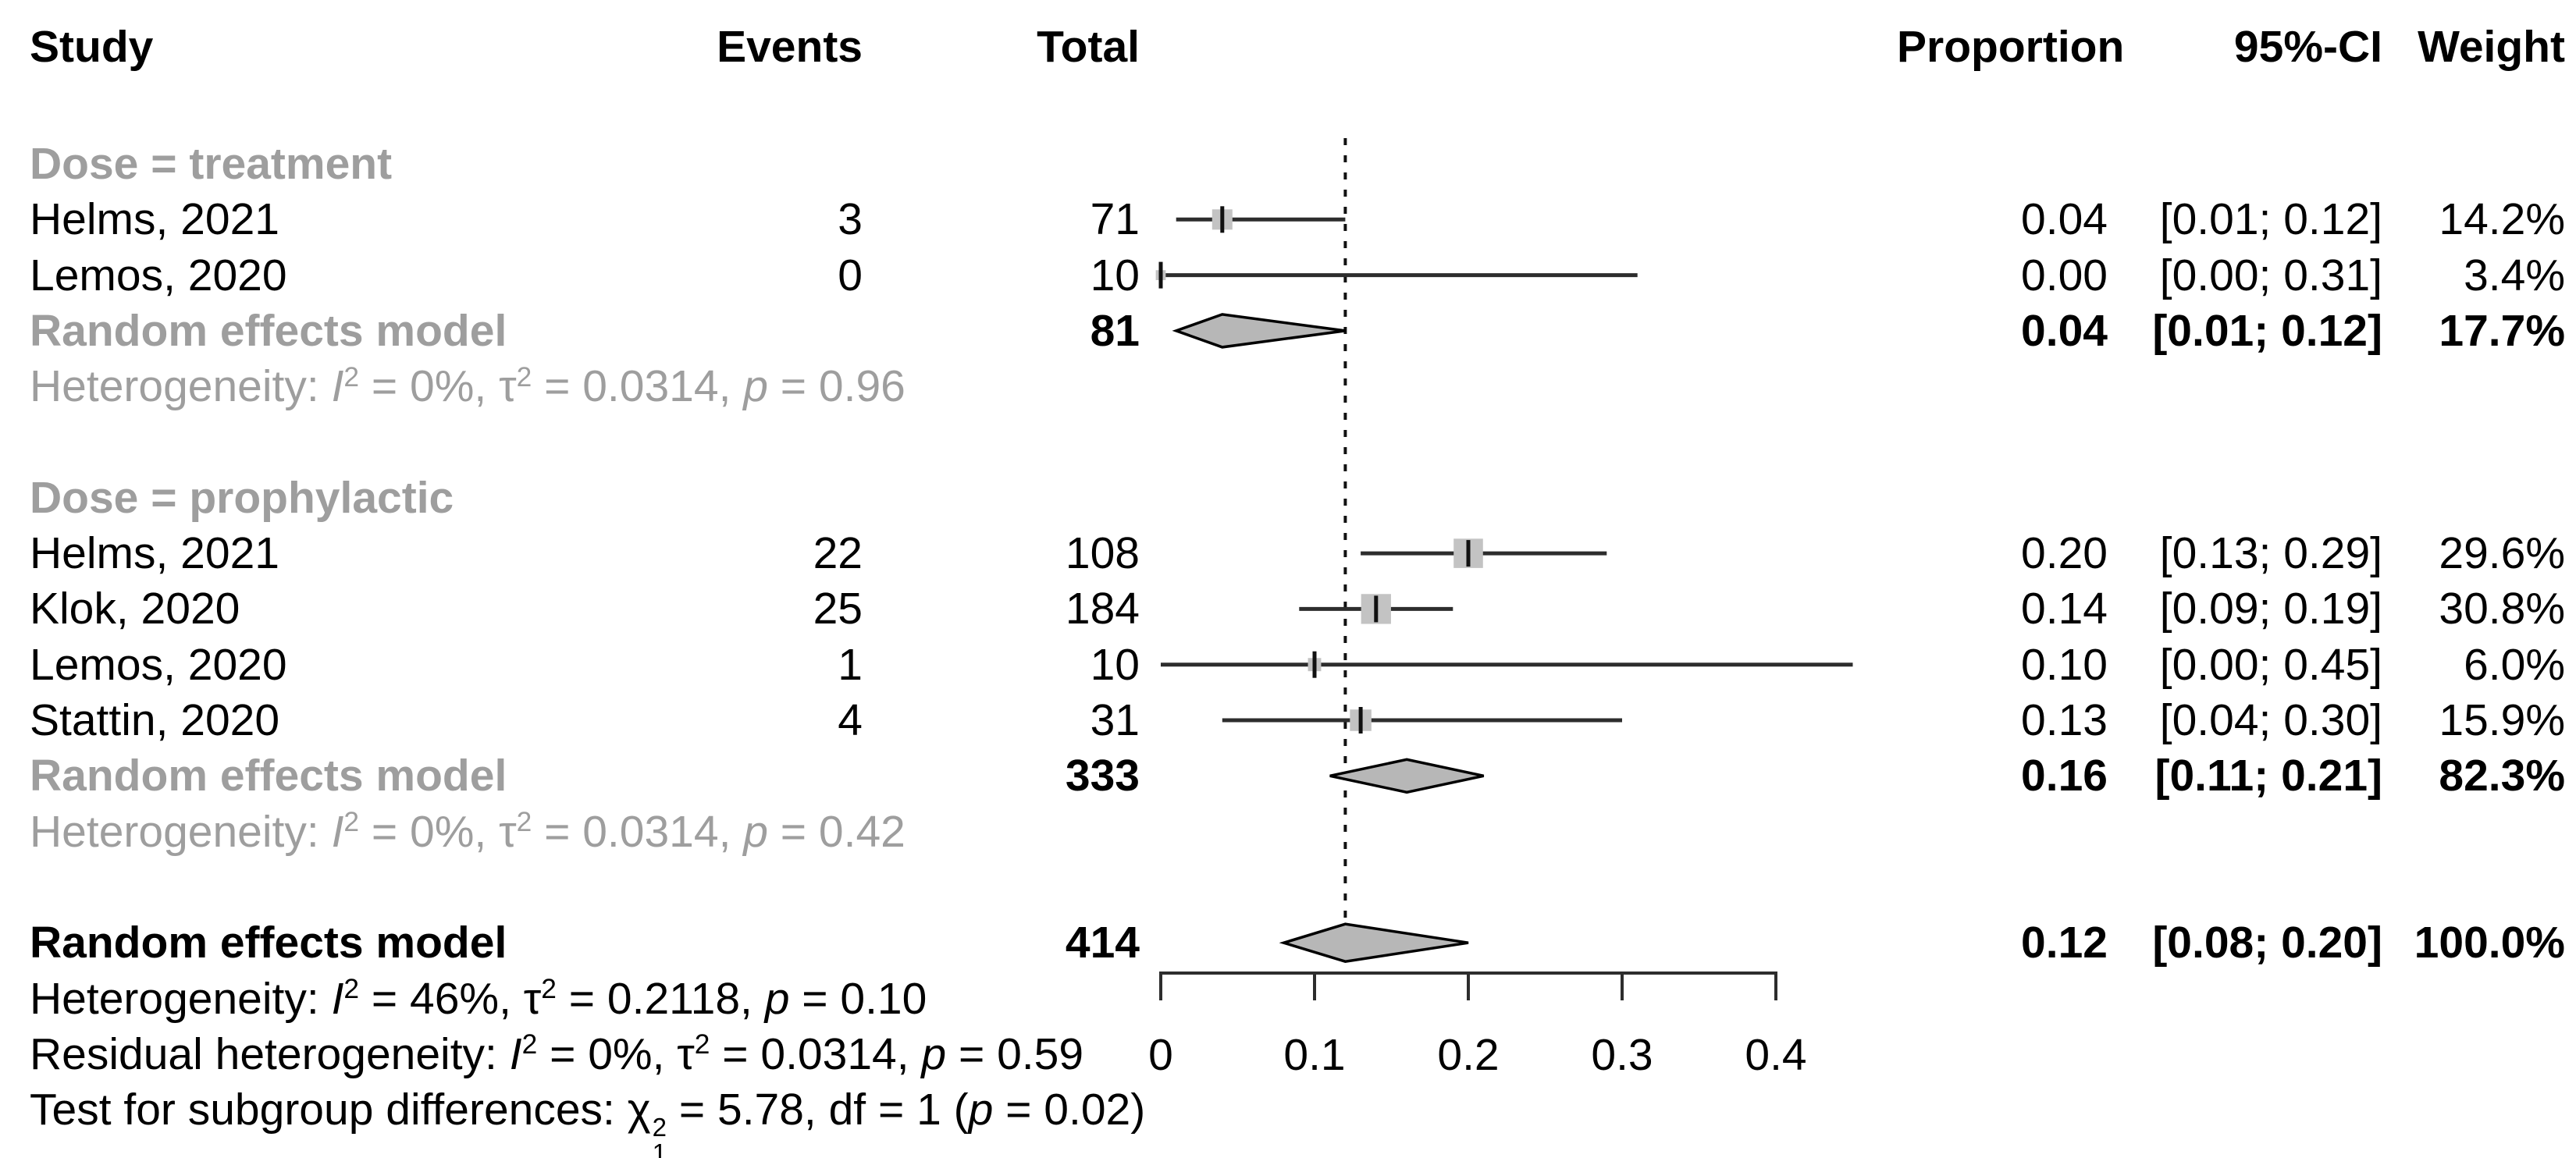  I want to click on weight-value: 29.6%, so click(2502, 553).